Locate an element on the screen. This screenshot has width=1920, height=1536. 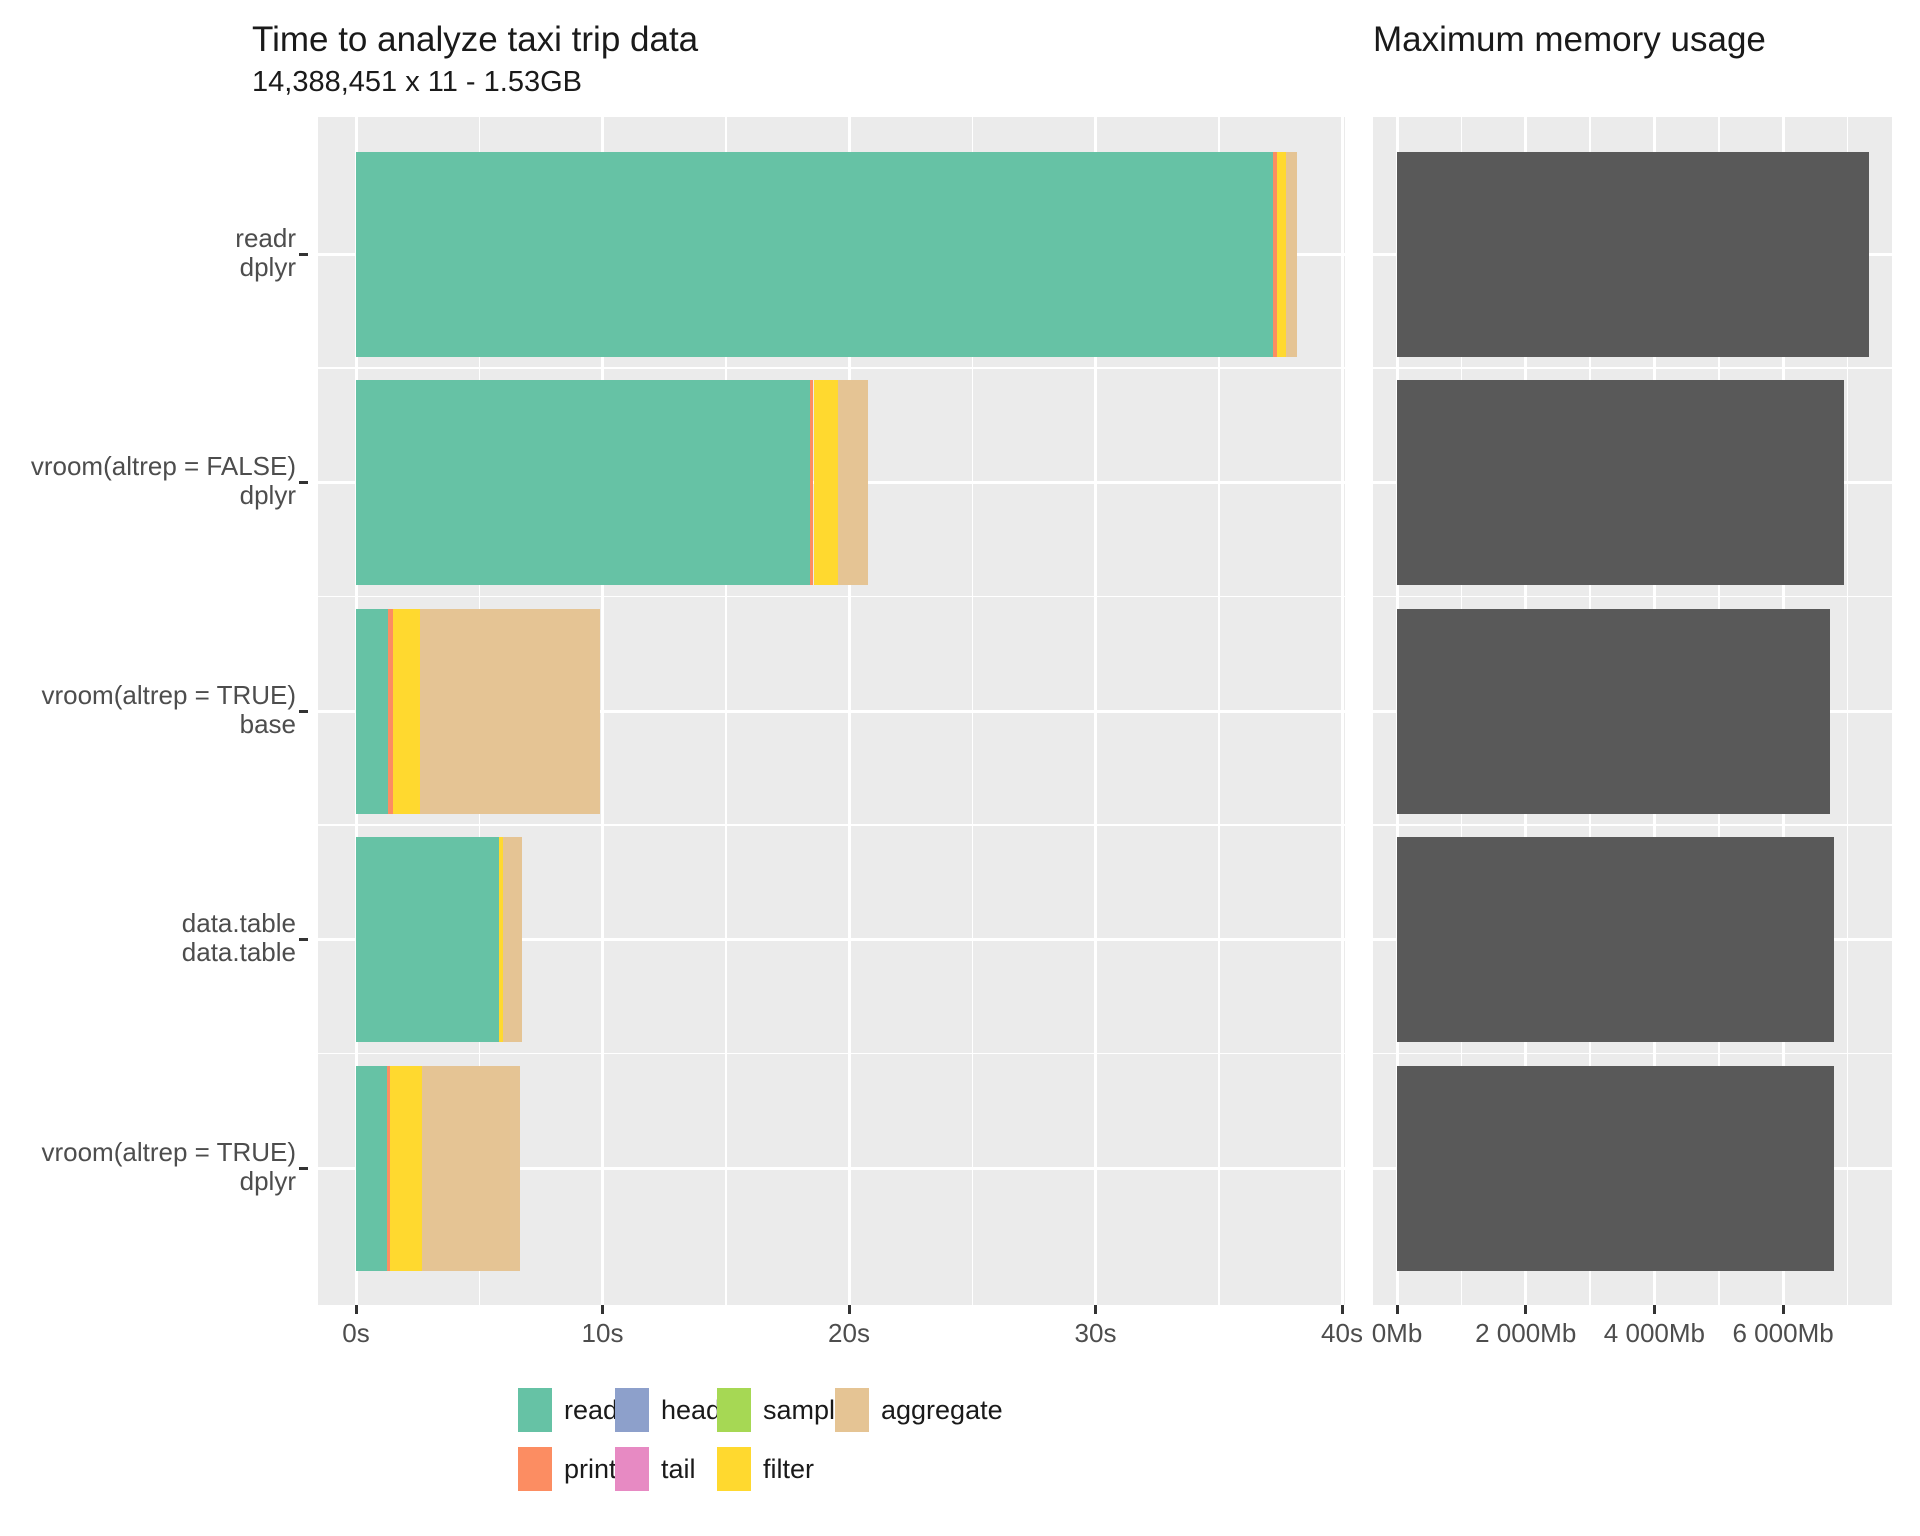
legend-swatch-sample is located at coordinates (734, 1410).